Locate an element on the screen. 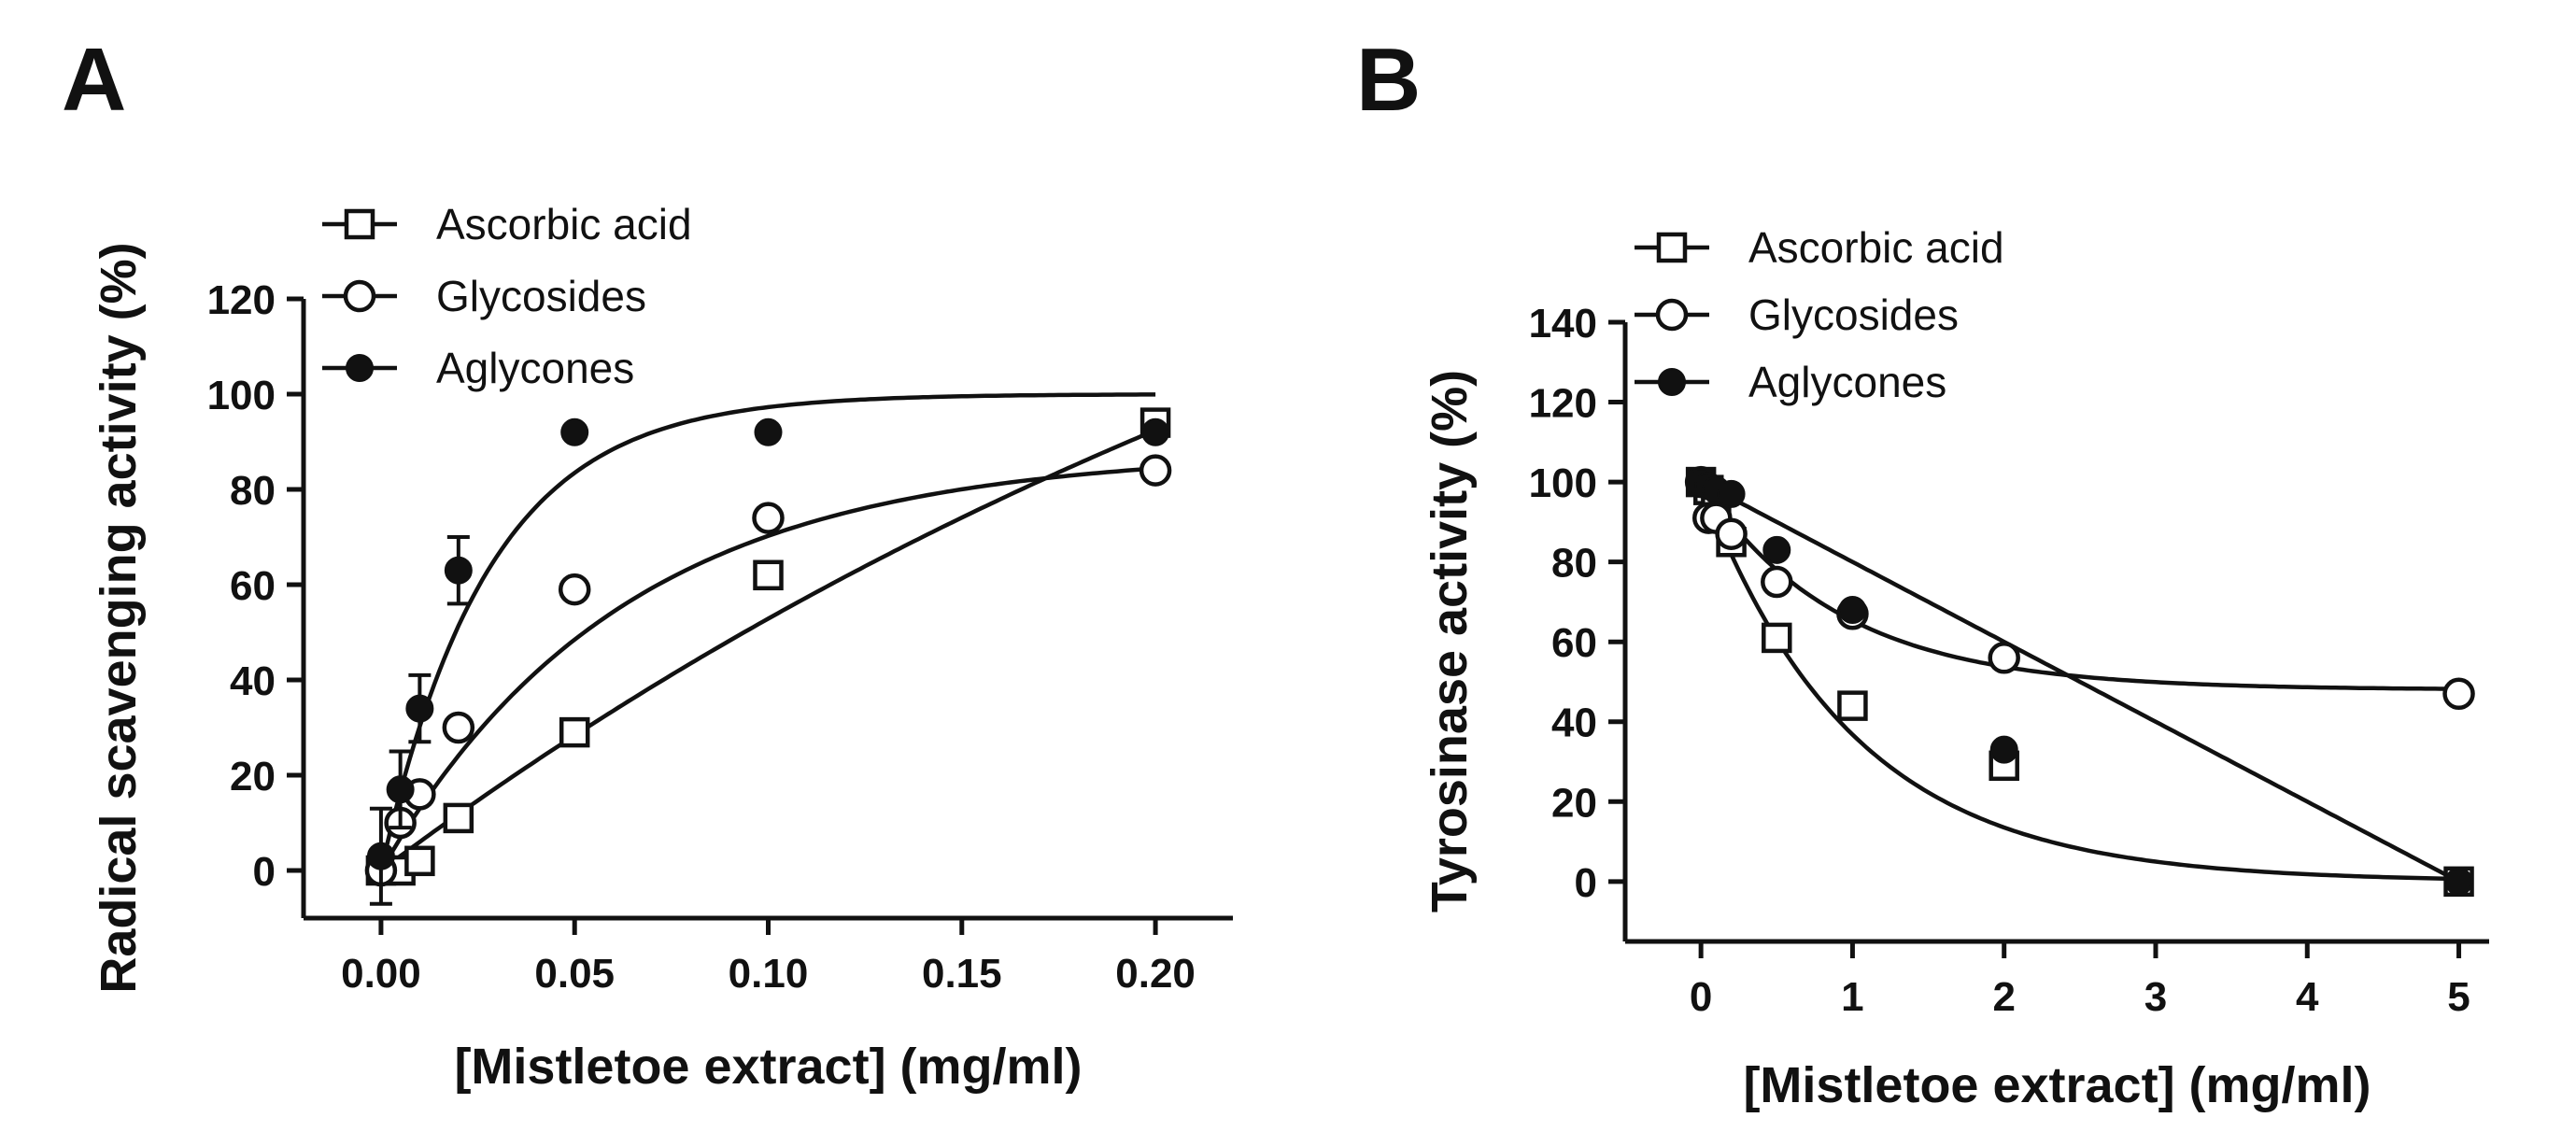 This screenshot has width=2576, height=1146. panel-b-legend-marker-glycosides is located at coordinates (1672, 315).